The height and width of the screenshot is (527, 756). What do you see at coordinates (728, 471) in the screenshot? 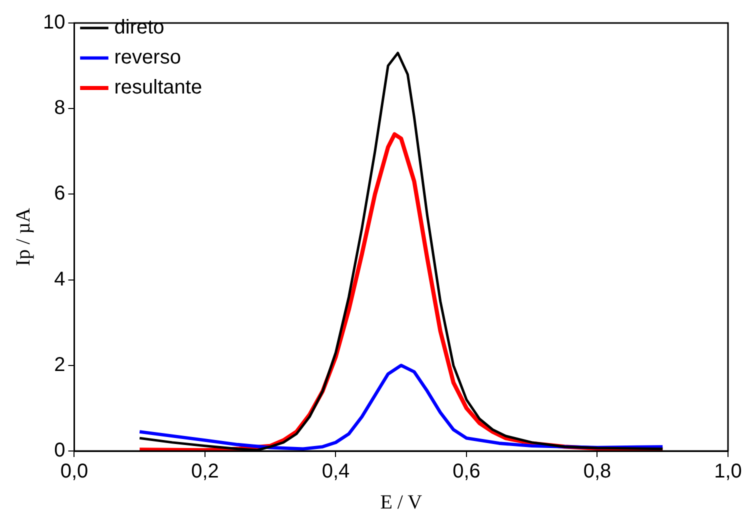
I see `x-tick-label: 1,0` at bounding box center [728, 471].